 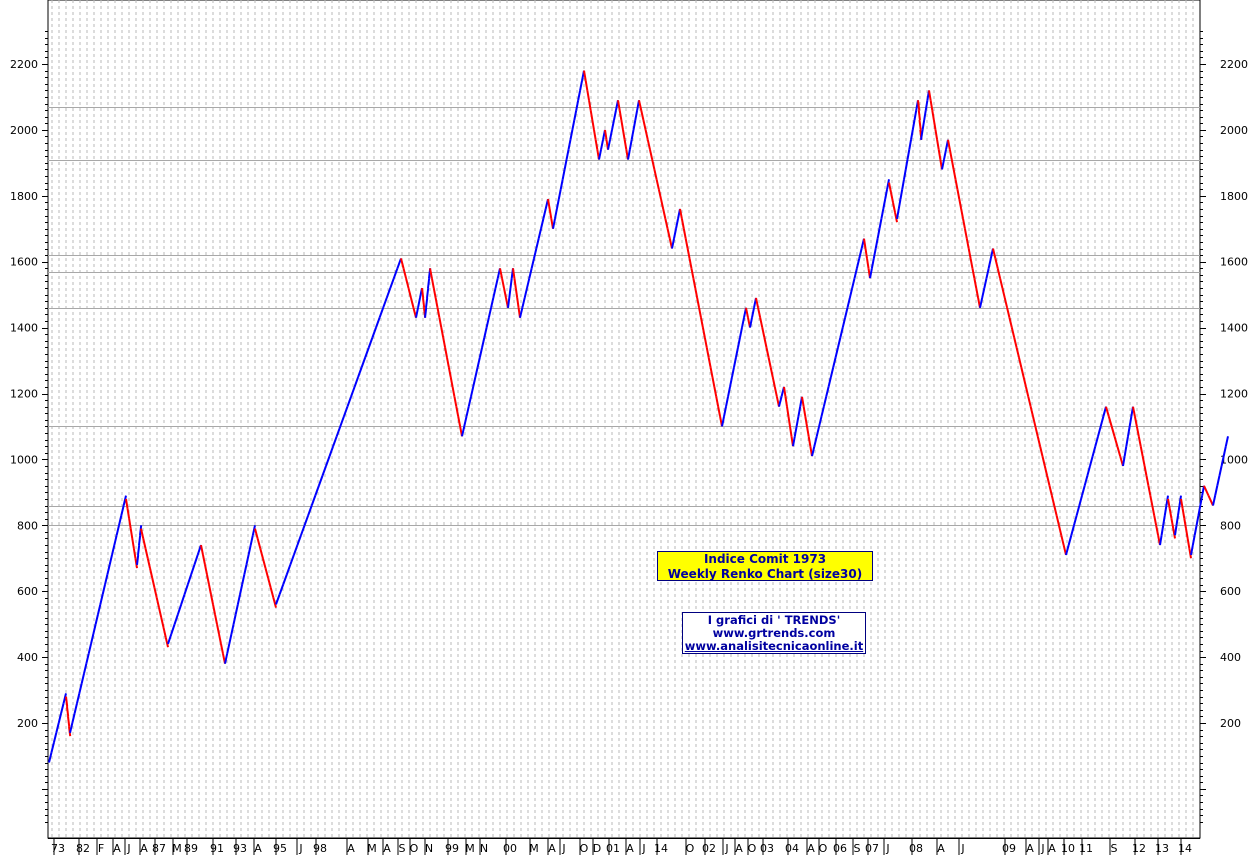 I want to click on x-tick-label: 89, so click(x=191, y=848).